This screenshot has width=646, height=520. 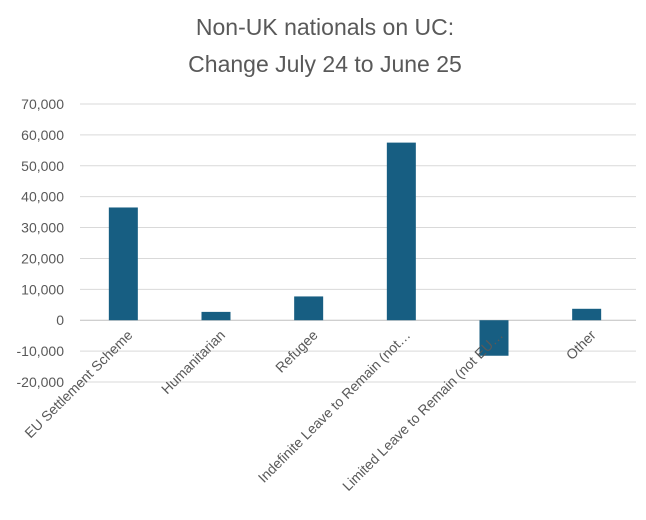 I want to click on y-tick-label: -10,000, so click(x=41, y=351).